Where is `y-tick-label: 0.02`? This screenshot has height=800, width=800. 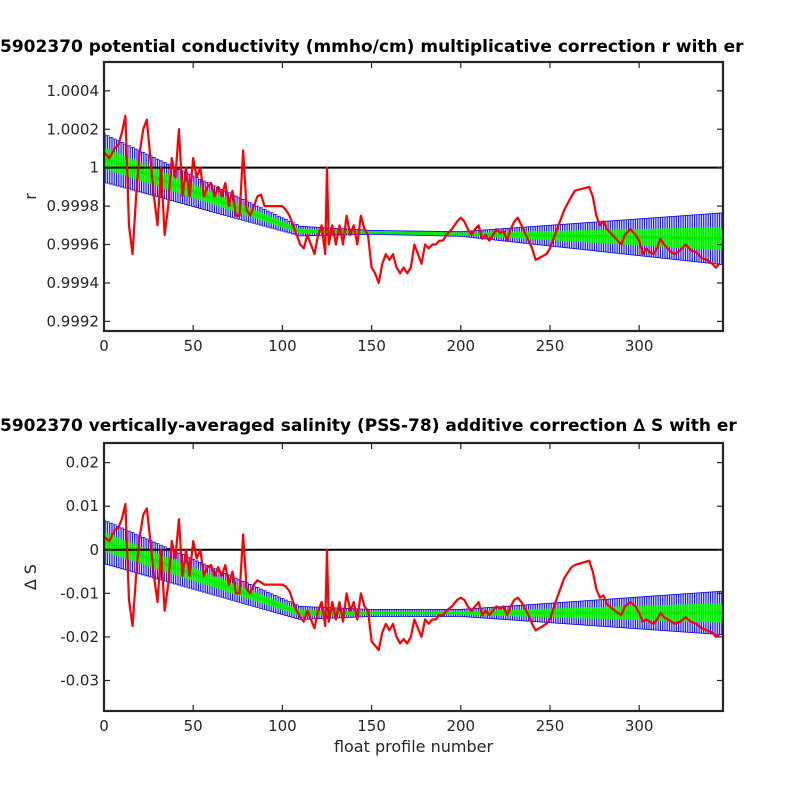 y-tick-label: 0.02 is located at coordinates (82, 463).